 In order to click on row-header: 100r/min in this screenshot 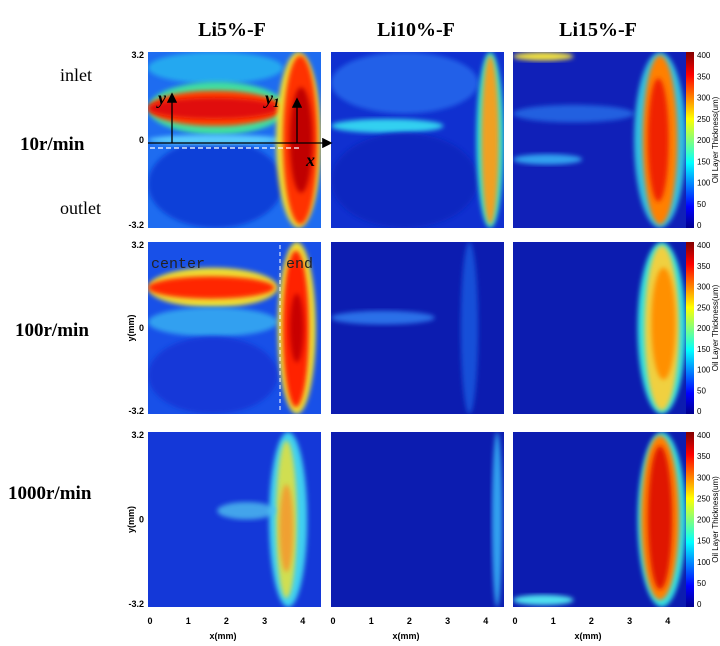, I will do `click(52, 330)`.